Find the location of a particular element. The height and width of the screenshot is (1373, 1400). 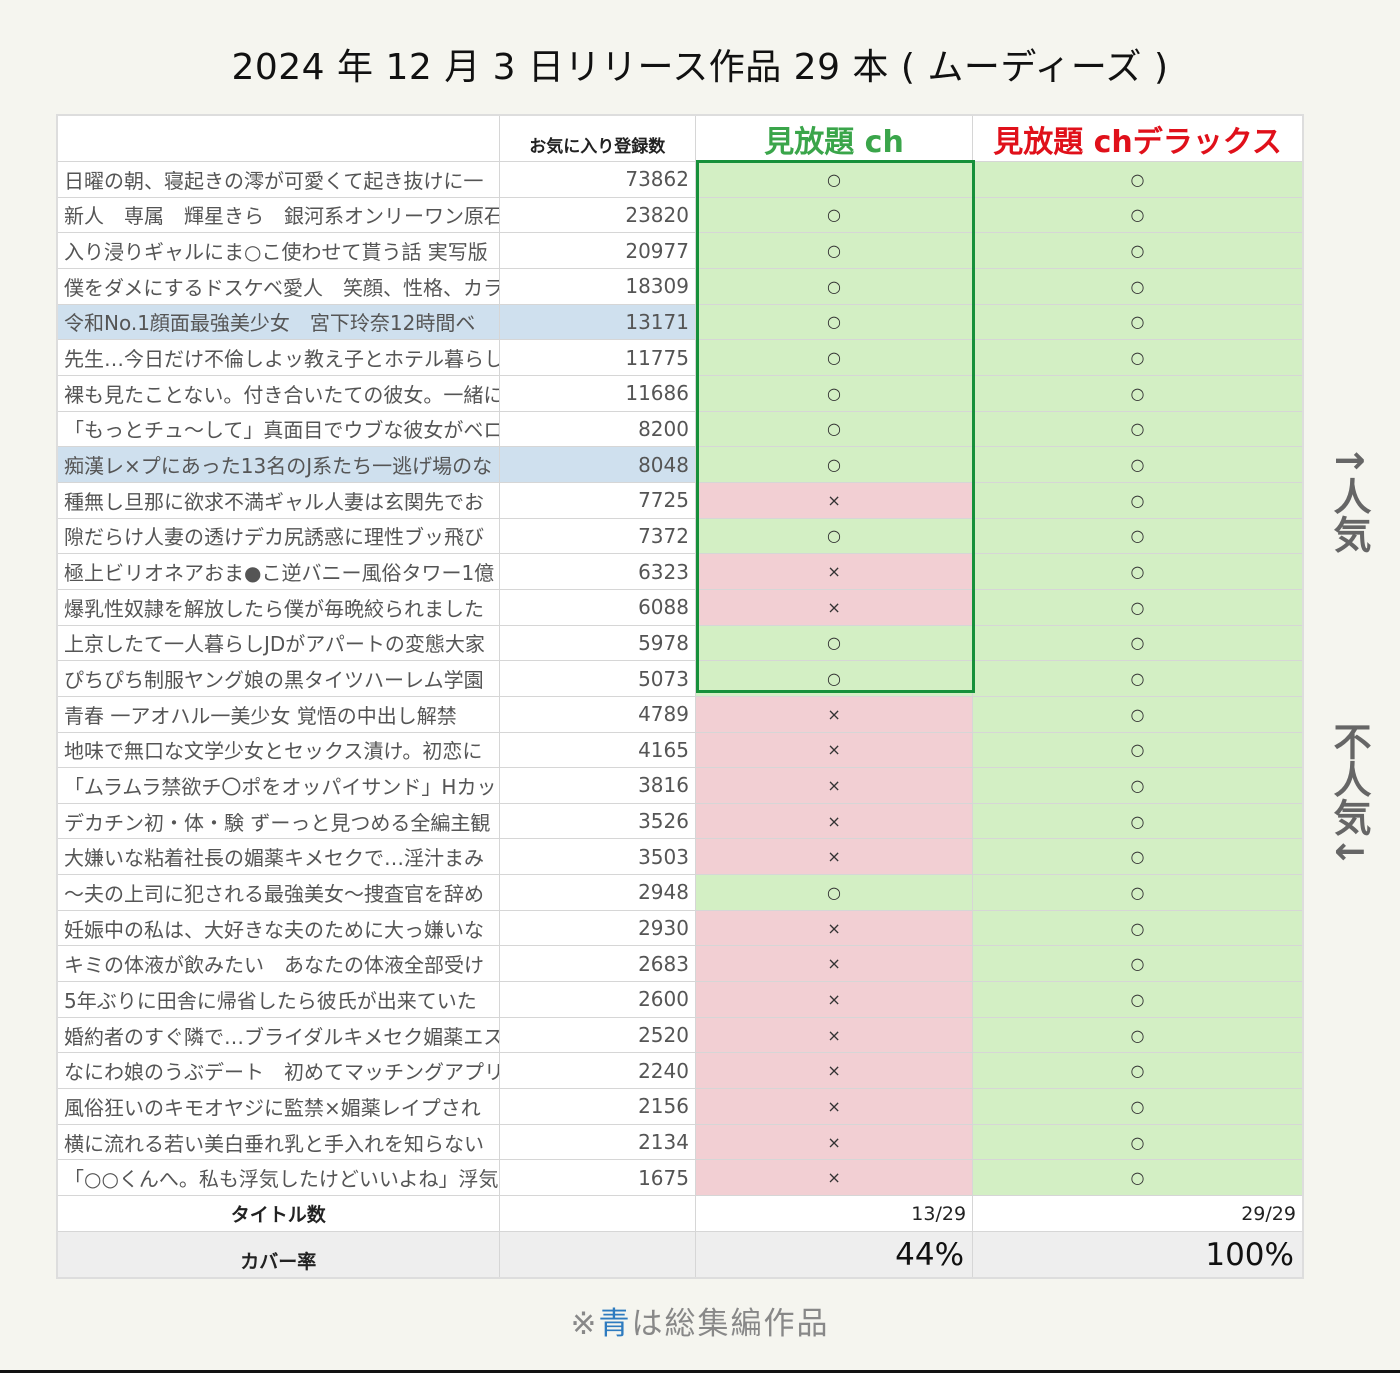

table-row: 痴漢レ×プにあった13名のJ系たち一逃げ場のな 8048 ○ ○ is located at coordinates (680, 465).